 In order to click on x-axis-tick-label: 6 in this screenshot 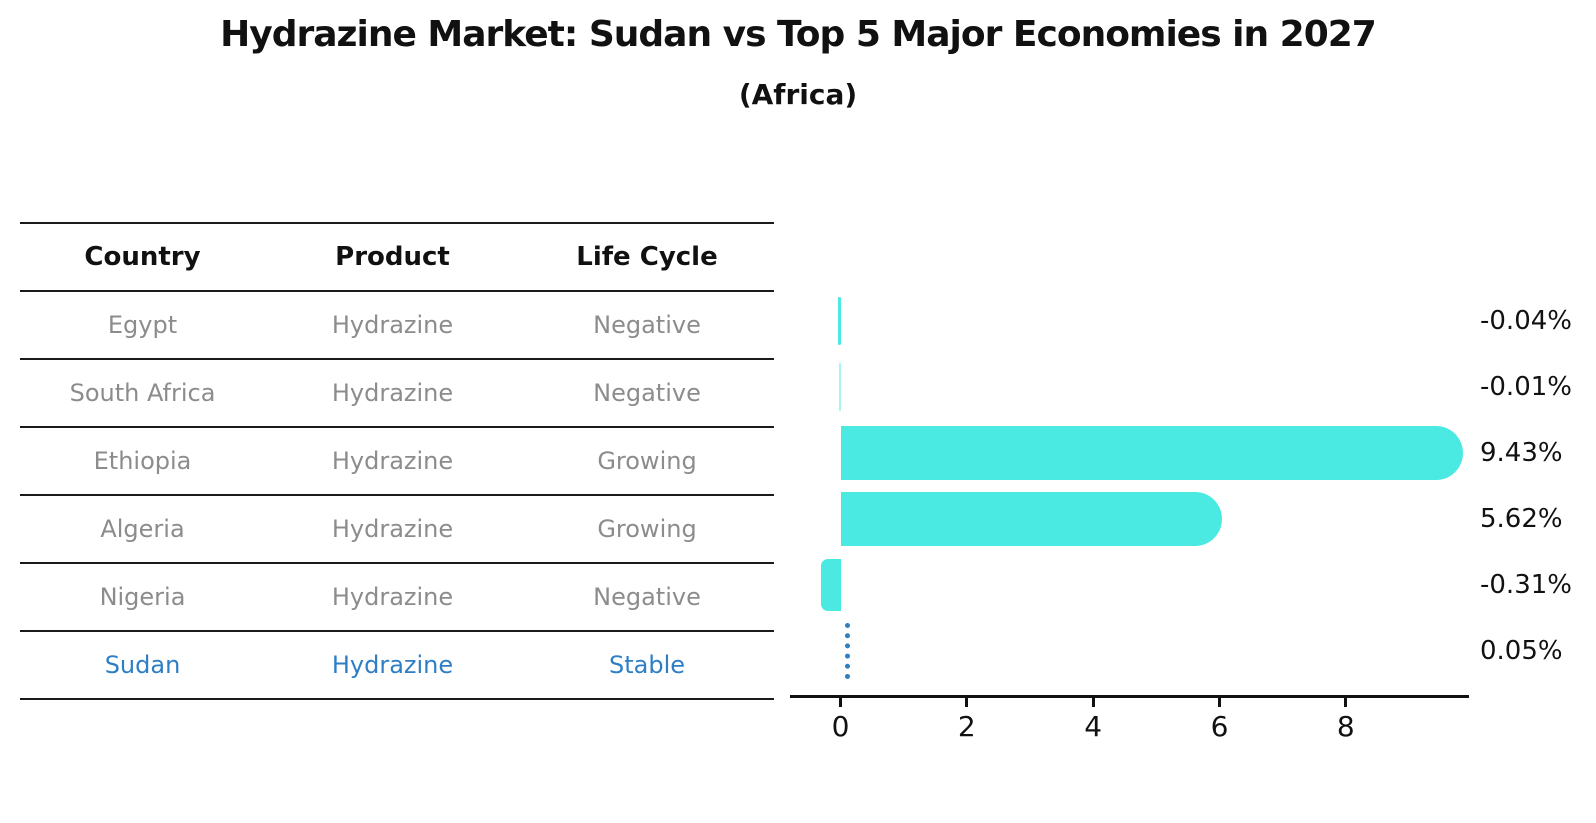, I will do `click(1219, 726)`.